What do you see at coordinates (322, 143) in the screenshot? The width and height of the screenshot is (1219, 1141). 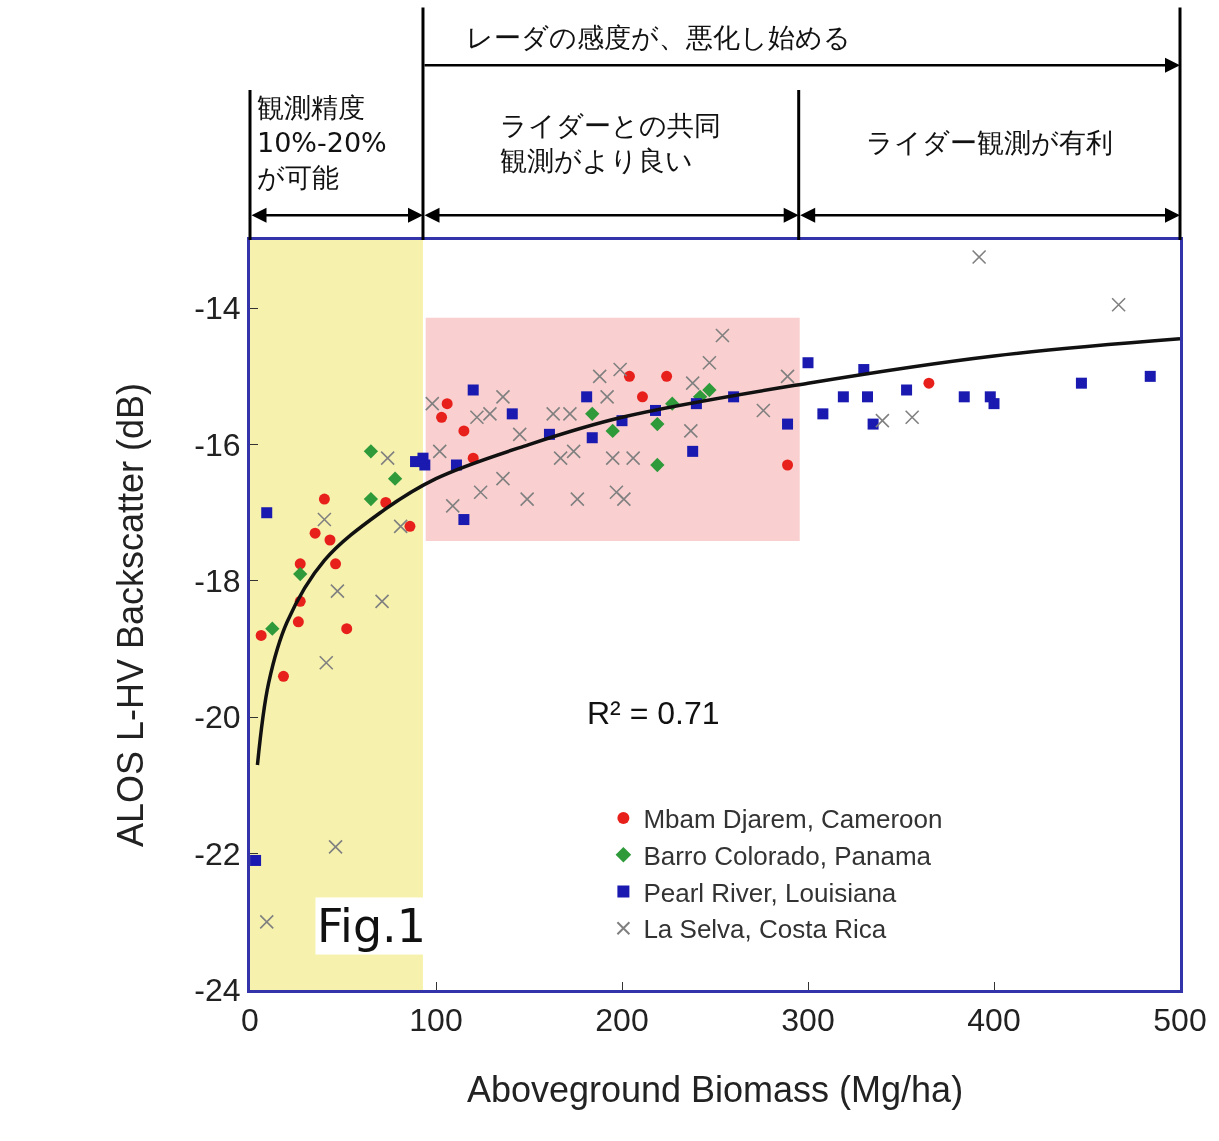 I see `text: 観測精度10%-20%が可能` at bounding box center [322, 143].